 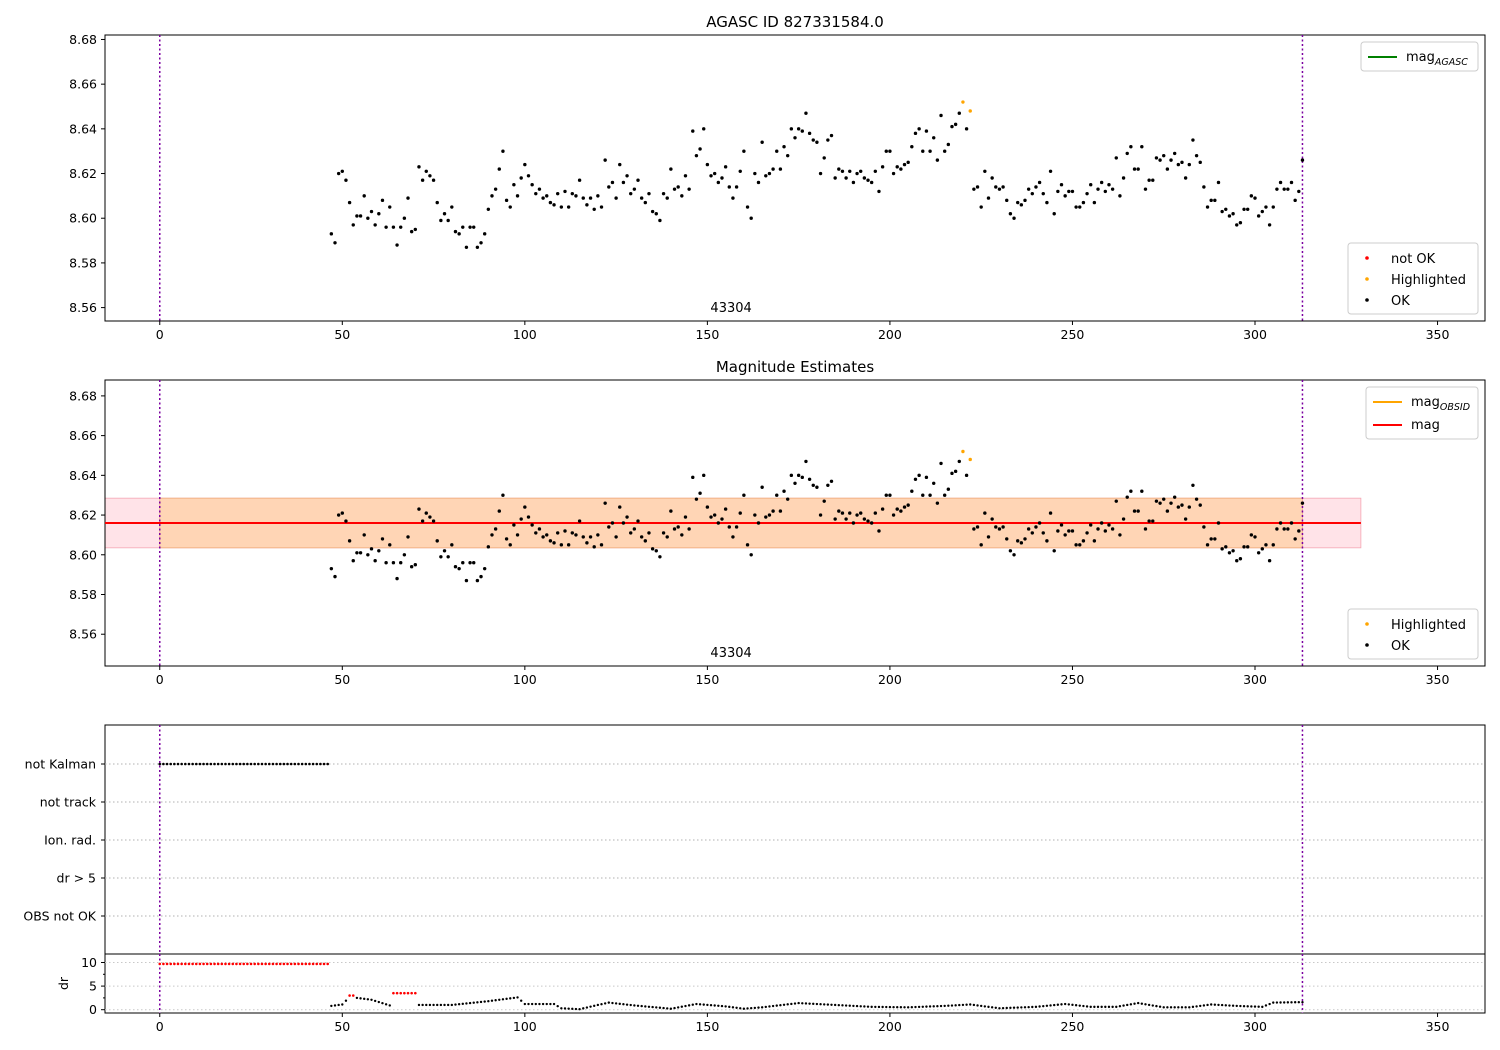 What do you see at coordinates (83, 395) in the screenshot?
I see `p2-ytick-label: 8.68` at bounding box center [83, 395].